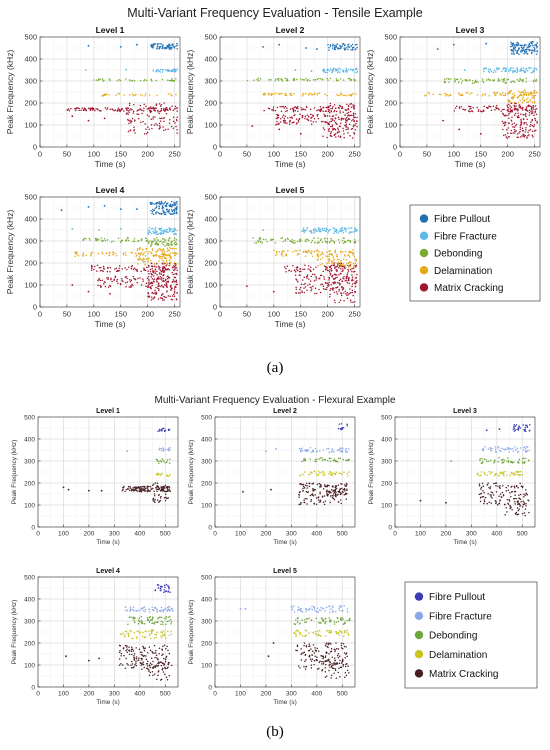  Describe the element at coordinates (462, 219) in the screenshot. I see `legend-label-fibre-pullout: Fibre Pullout` at that location.